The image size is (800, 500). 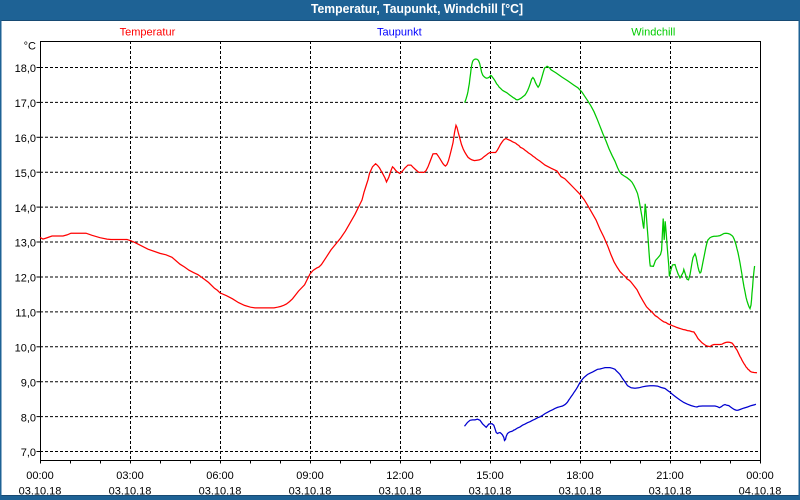 I want to click on svg-text: 8,0, so click(x=28, y=418).